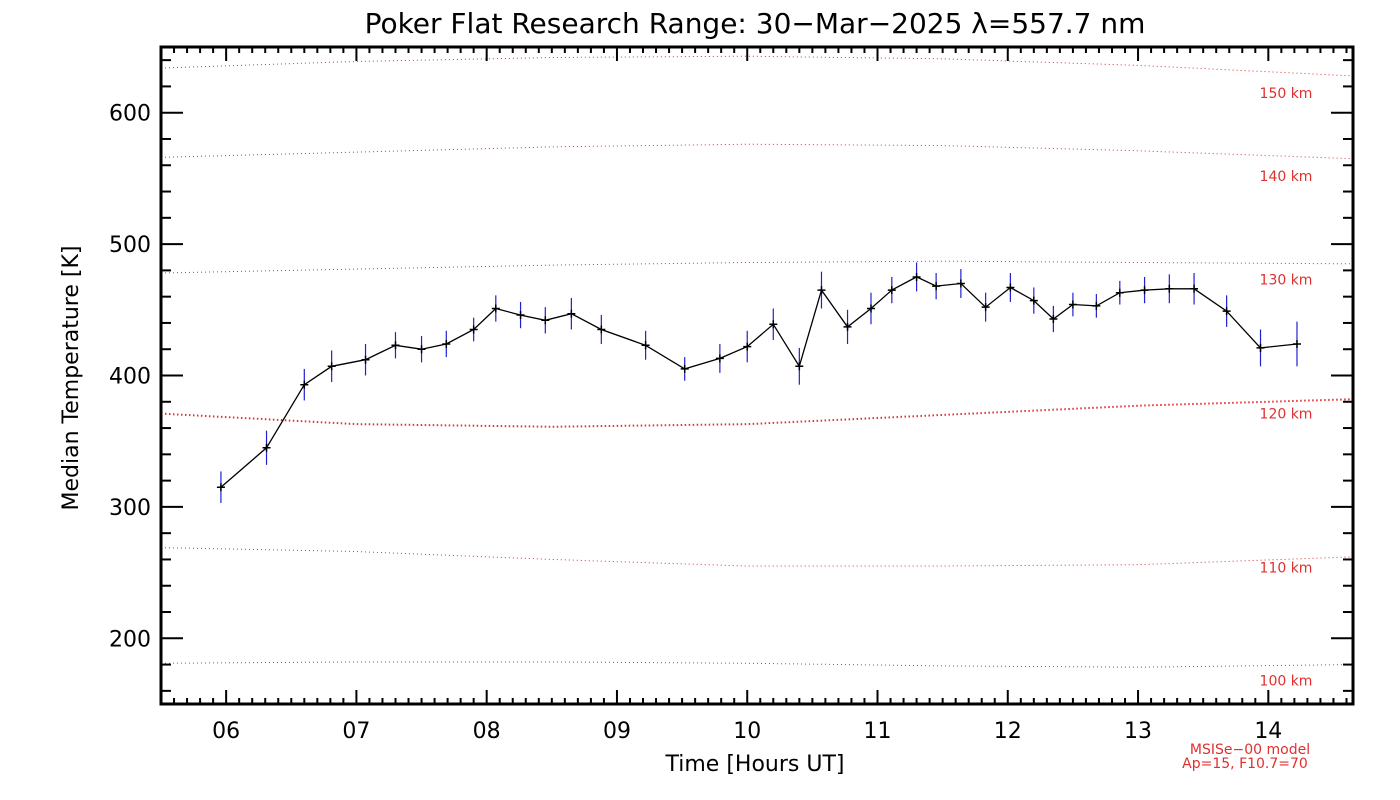 Image resolution: width=1400 pixels, height=800 pixels. I want to click on y-tick-label-4: 600, so click(130, 114).